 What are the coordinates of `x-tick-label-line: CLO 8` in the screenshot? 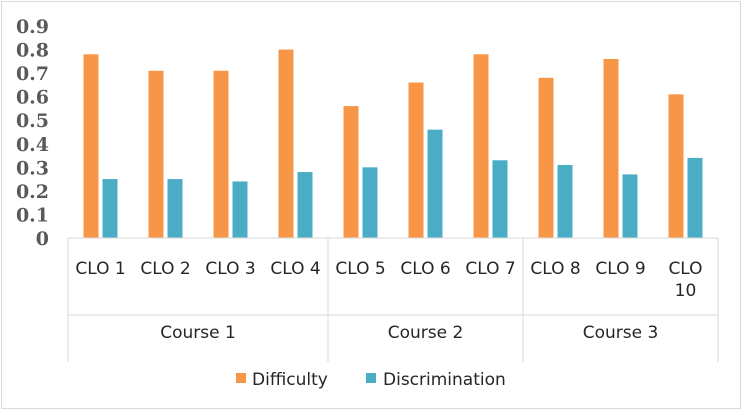 It's located at (555, 269).